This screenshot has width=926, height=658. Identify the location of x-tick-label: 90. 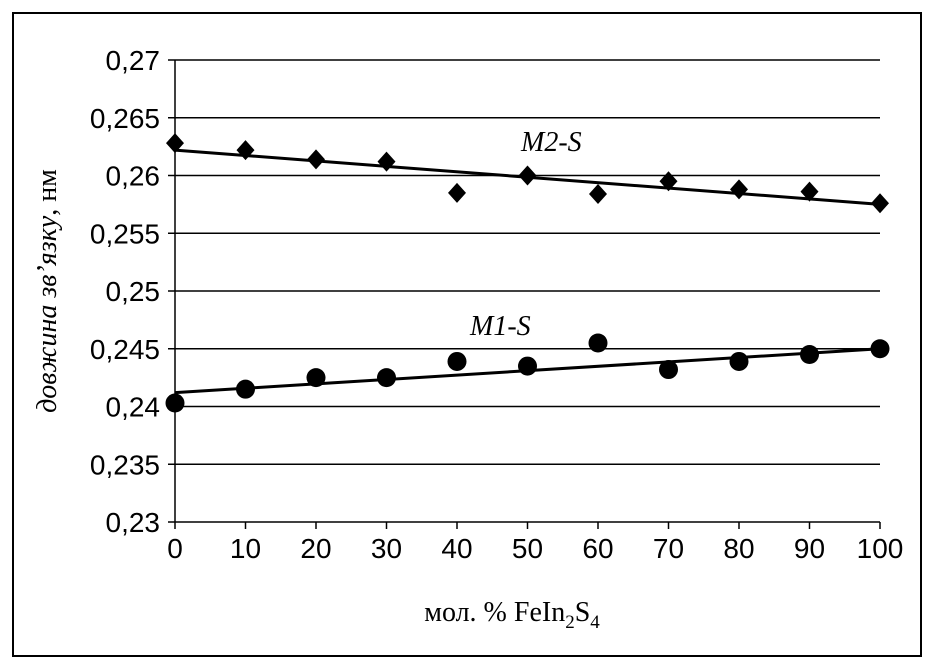
(809, 548).